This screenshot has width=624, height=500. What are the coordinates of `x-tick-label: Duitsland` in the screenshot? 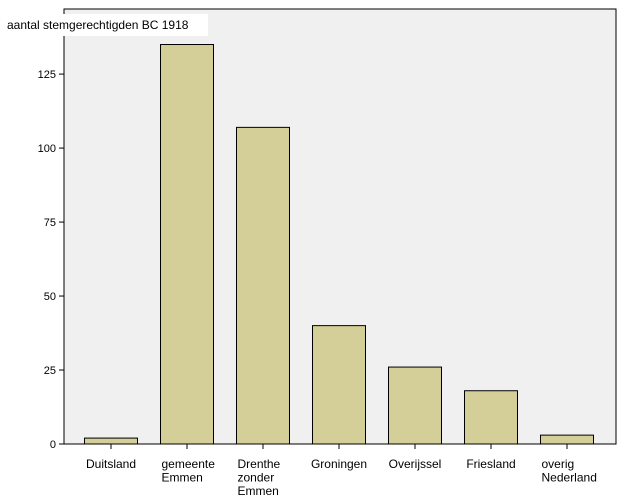 It's located at (111, 464).